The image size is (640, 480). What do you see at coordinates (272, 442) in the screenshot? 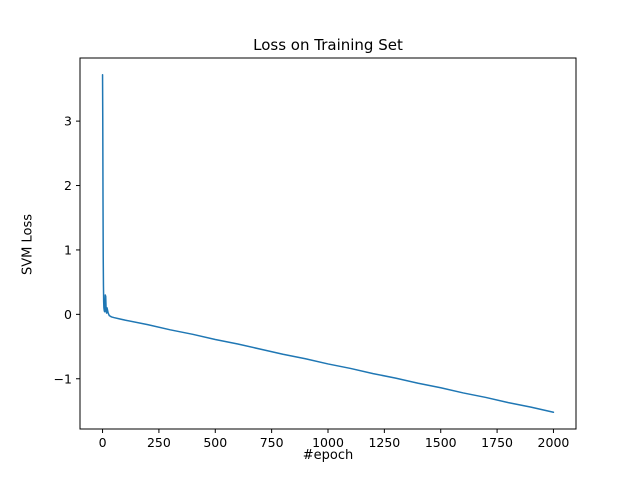
I see `x-tick-label: 750` at bounding box center [272, 442].